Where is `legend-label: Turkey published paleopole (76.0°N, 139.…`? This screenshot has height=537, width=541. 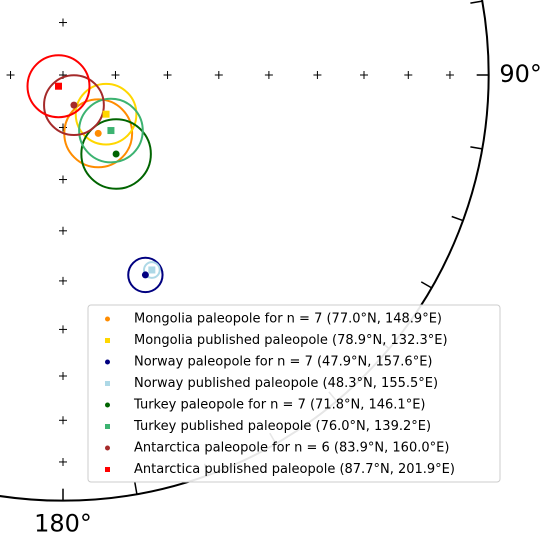
legend-label: Turkey published paleopole (76.0°N, 139.… is located at coordinates (282, 426).